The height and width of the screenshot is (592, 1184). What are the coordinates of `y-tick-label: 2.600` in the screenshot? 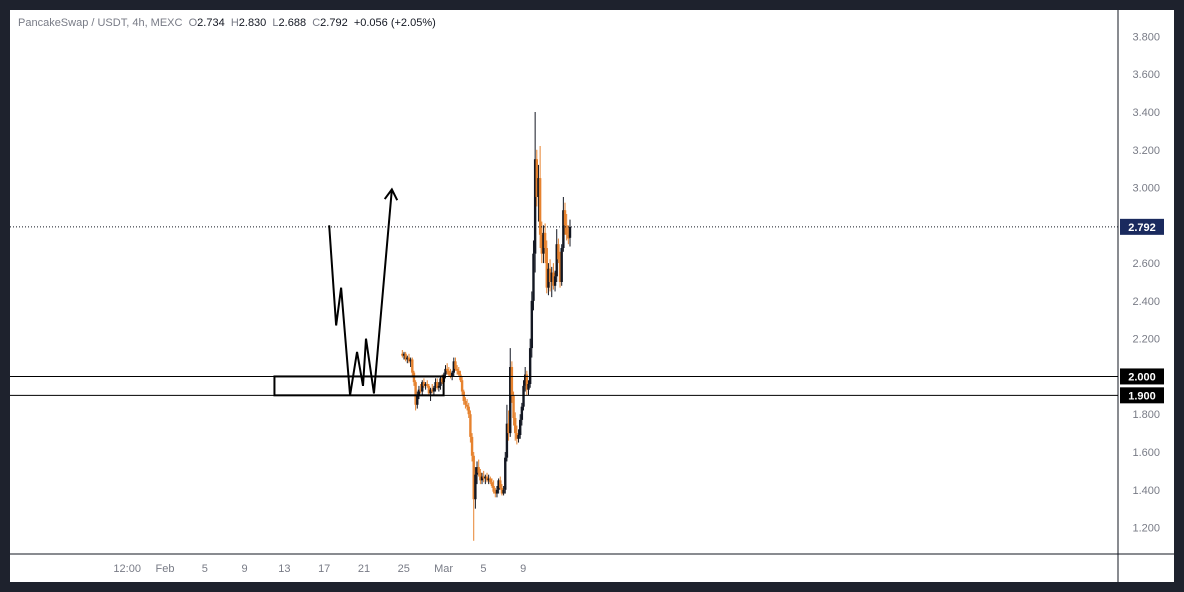 It's located at (1146, 264).